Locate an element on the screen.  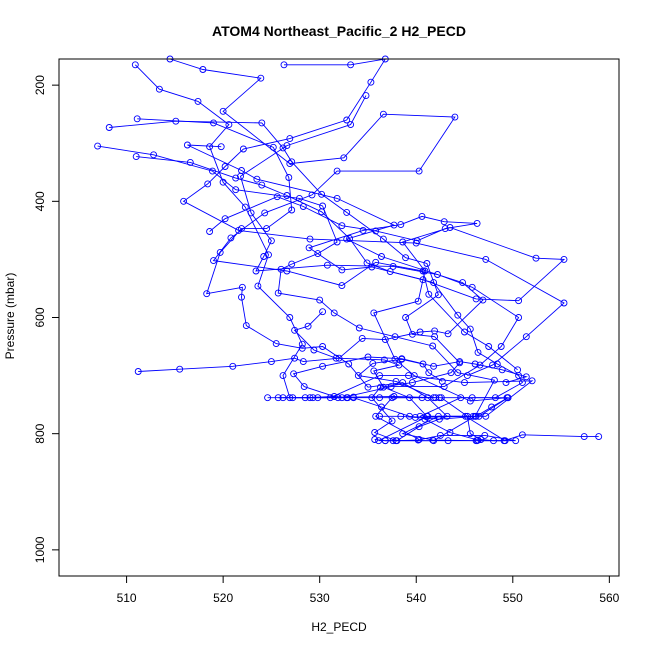
x-tick-label: 540 is located at coordinates (416, 598).